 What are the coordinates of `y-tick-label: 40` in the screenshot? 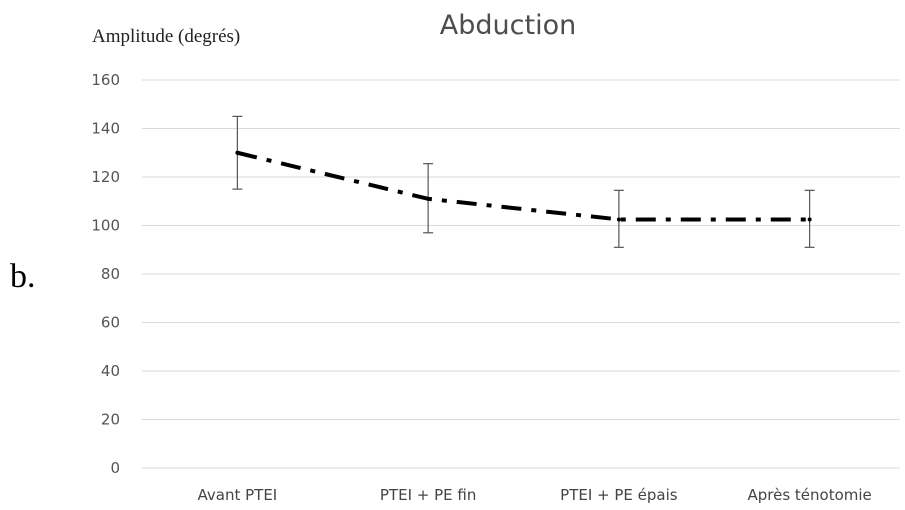 It's located at (110, 371).